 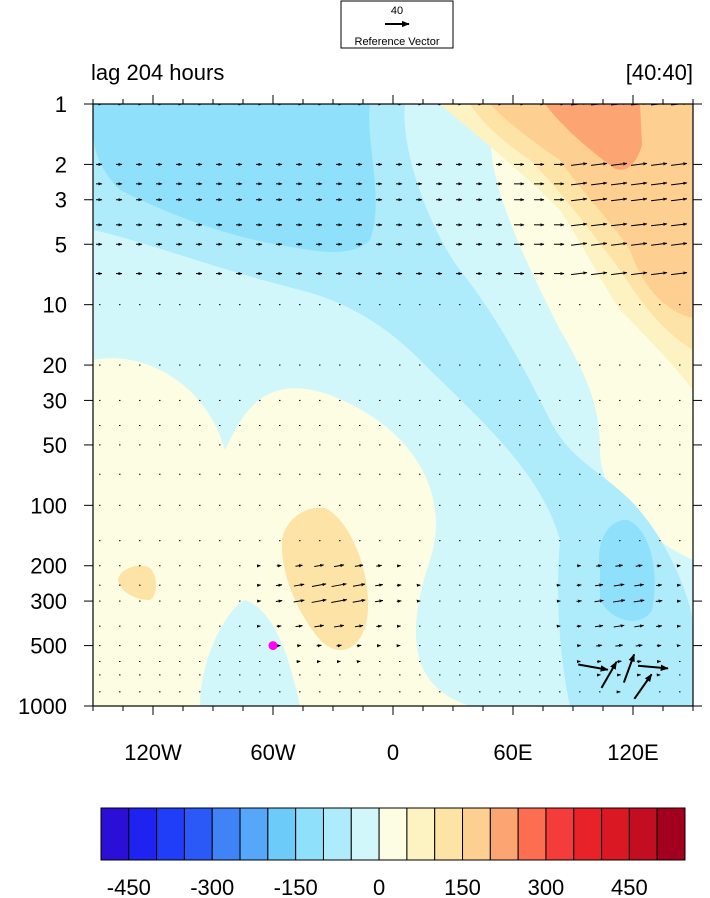 I want to click on contour-neg3-lower, so click(x=627, y=570).